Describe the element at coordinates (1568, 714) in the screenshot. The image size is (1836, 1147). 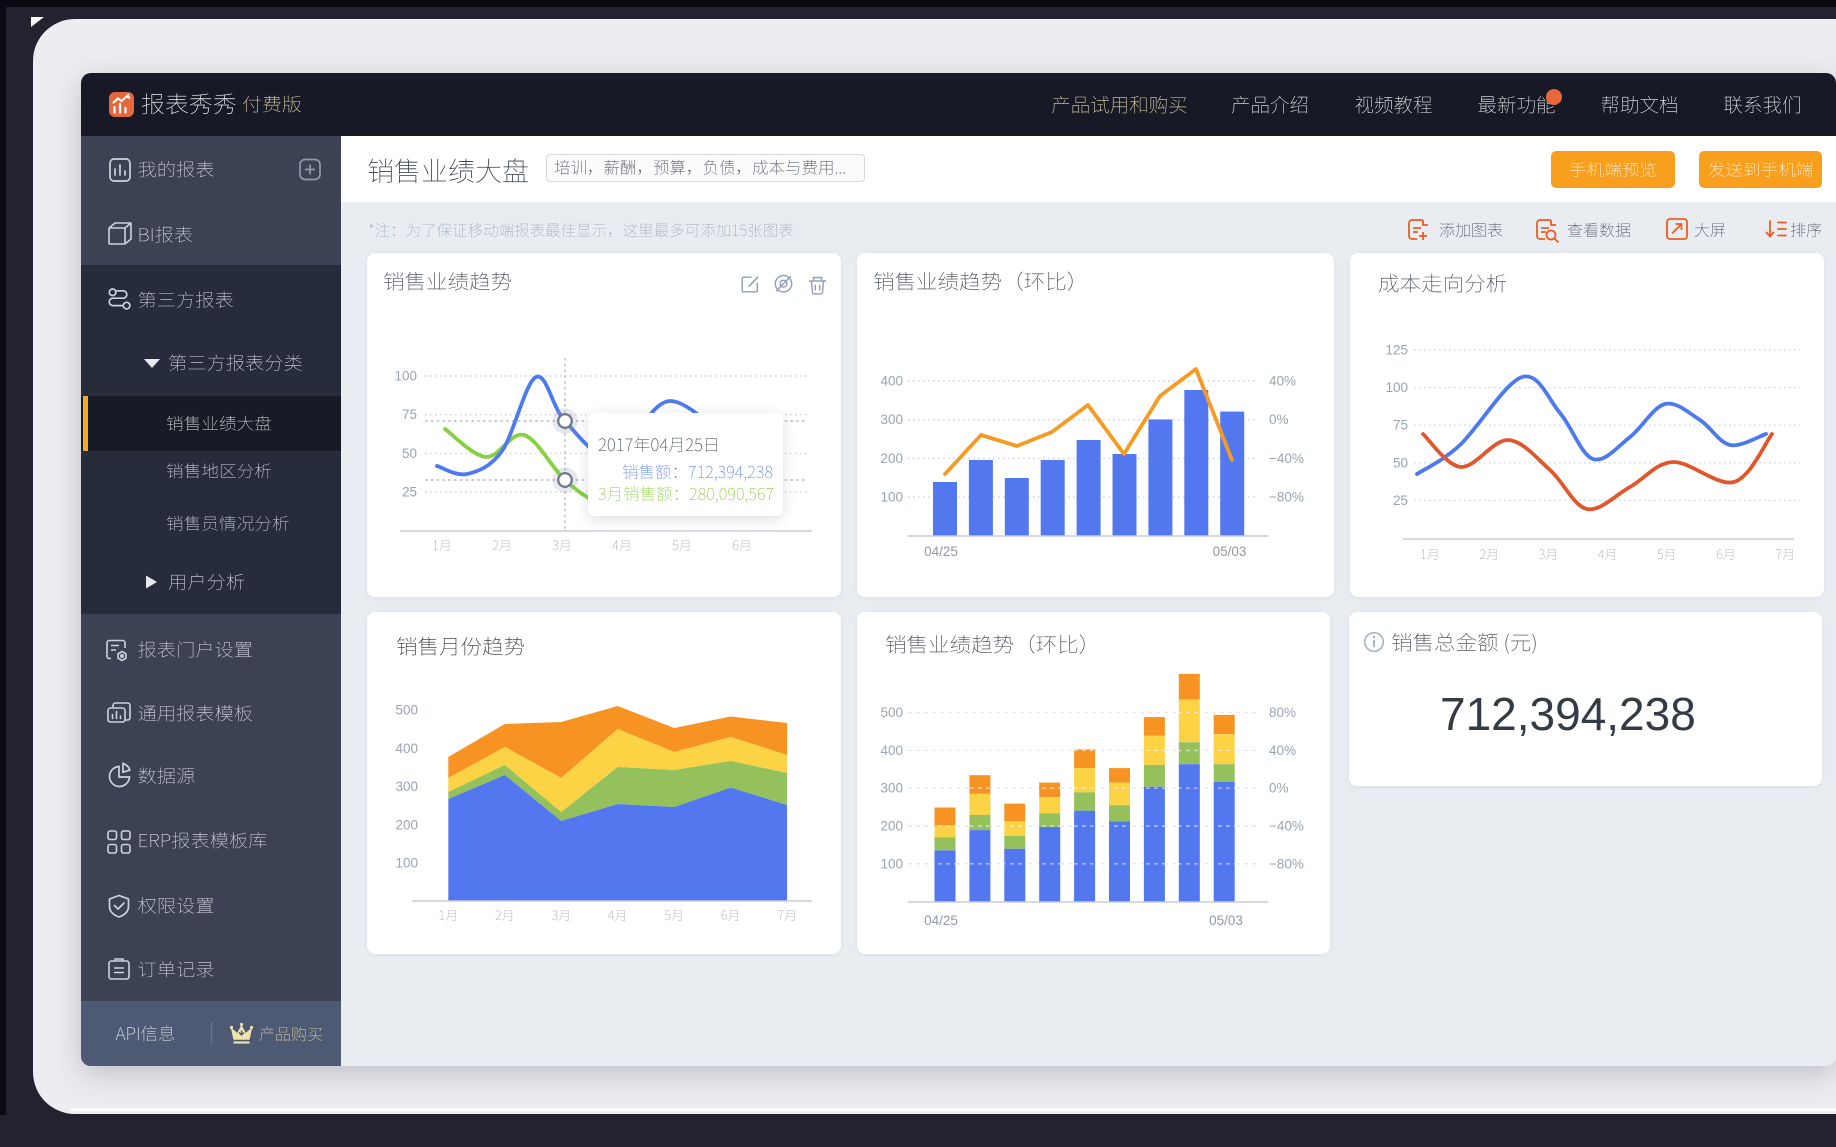
I see `svg-text: 712,394,238` at that location.